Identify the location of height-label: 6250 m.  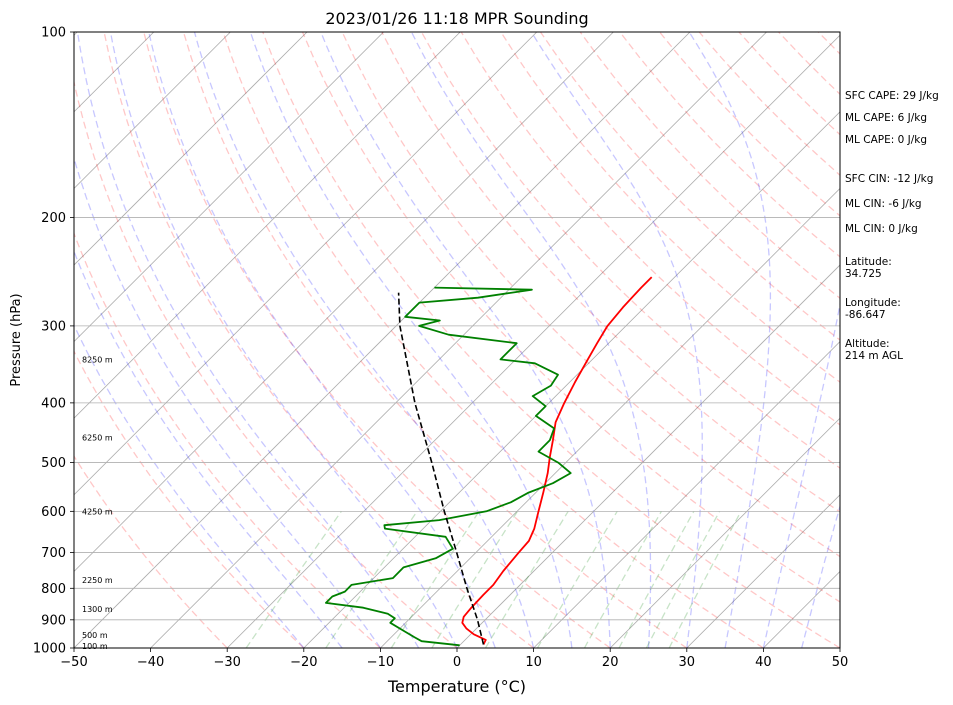
(97, 437).